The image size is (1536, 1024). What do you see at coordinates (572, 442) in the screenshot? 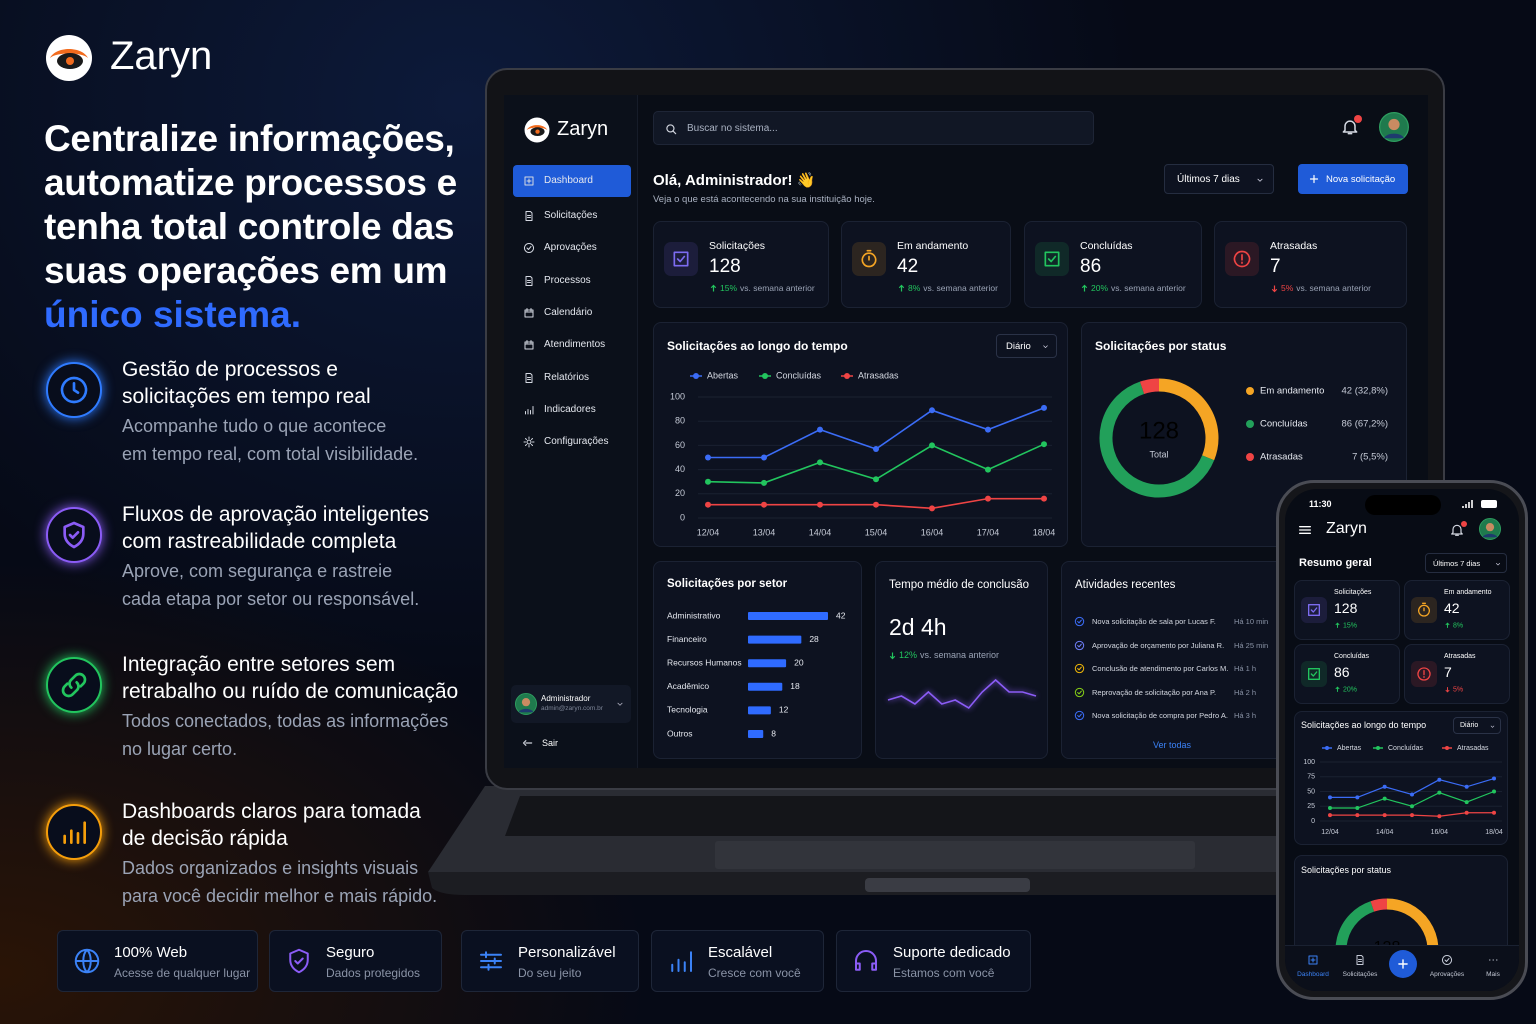
I see `nav-item: Configurações` at bounding box center [572, 442].